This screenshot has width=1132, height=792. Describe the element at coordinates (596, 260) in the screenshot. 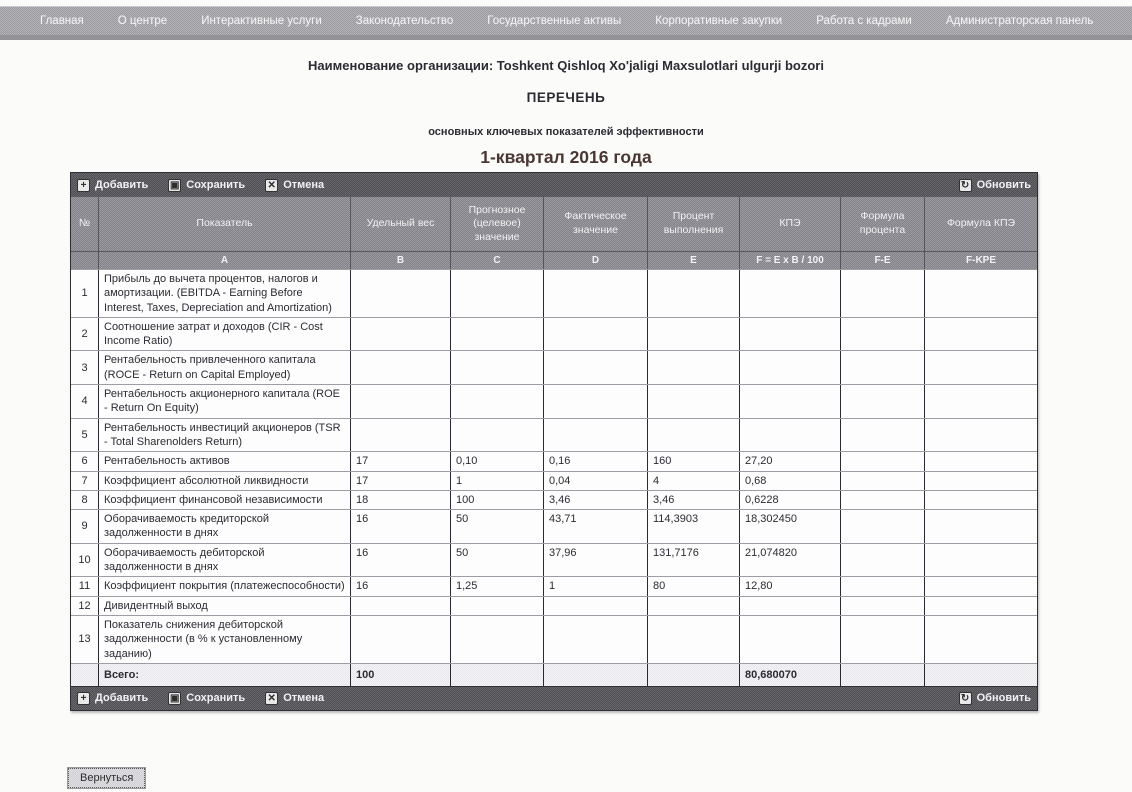

I see `col-letter-4: D` at that location.